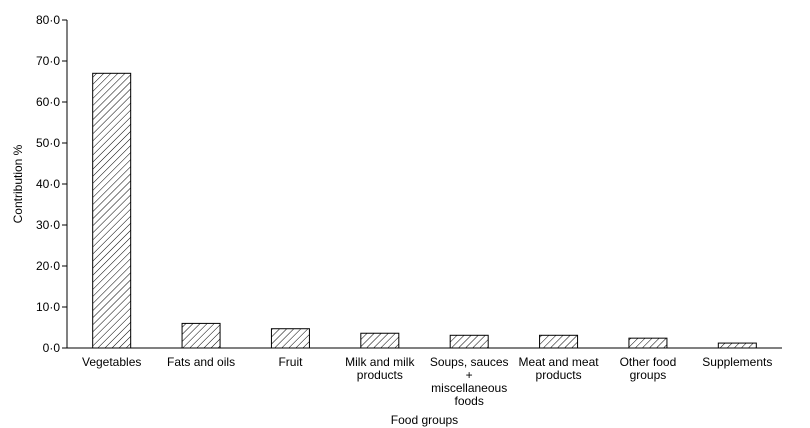 The height and width of the screenshot is (428, 810). What do you see at coordinates (380, 362) in the screenshot?
I see `x-tick-label: Milk and milk` at bounding box center [380, 362].